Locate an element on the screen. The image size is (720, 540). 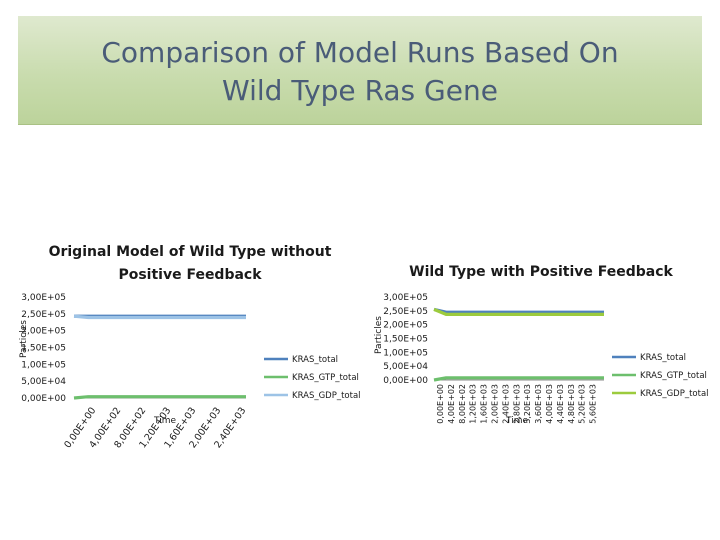
chart-2-x-tick-label: 2,00E+03 is located at coordinates (495, 404).